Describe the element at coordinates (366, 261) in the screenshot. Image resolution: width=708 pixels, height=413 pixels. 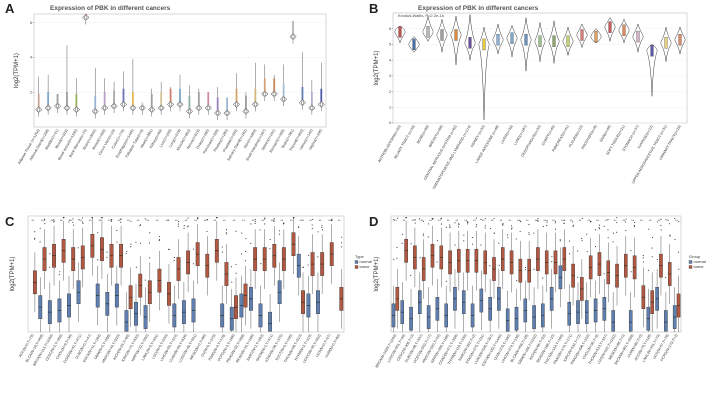
I see `legend-label-normal: normal` at that location.